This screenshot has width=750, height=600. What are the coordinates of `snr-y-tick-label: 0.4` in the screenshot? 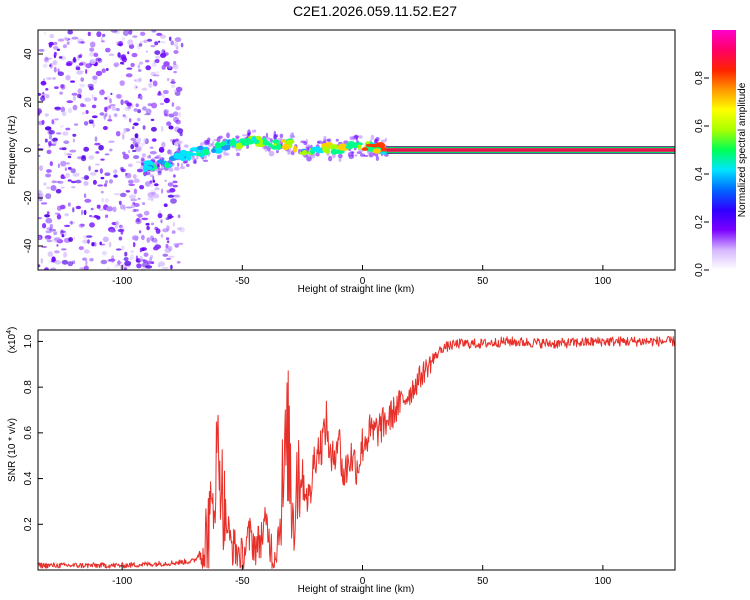 It's located at (28, 478).